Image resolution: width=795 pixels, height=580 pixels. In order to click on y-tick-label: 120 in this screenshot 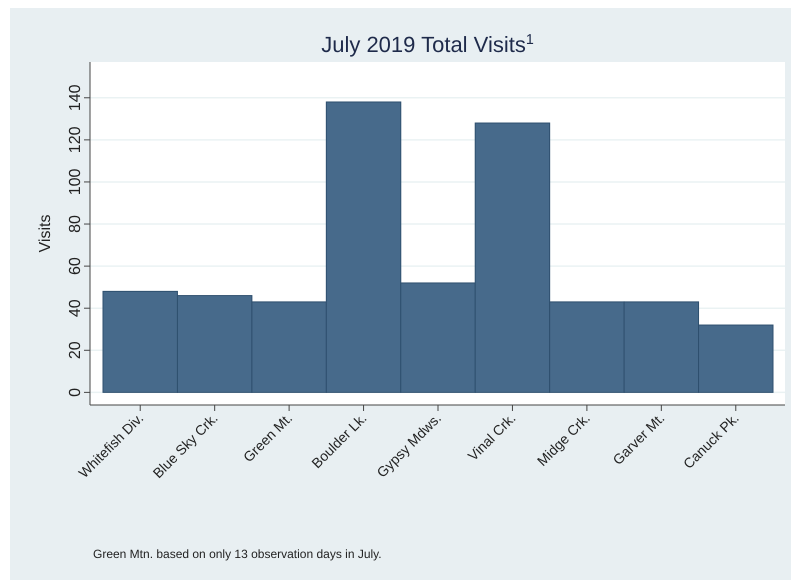, I will do `click(75, 140)`.